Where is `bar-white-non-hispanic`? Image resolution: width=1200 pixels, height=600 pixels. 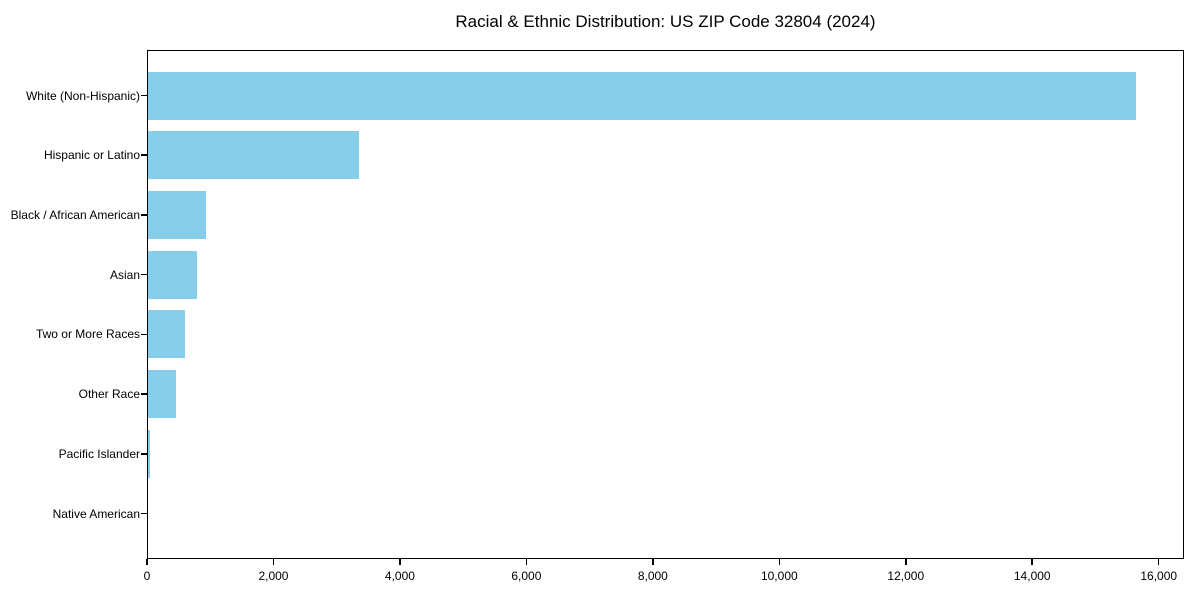 bar-white-non-hispanic is located at coordinates (642, 95).